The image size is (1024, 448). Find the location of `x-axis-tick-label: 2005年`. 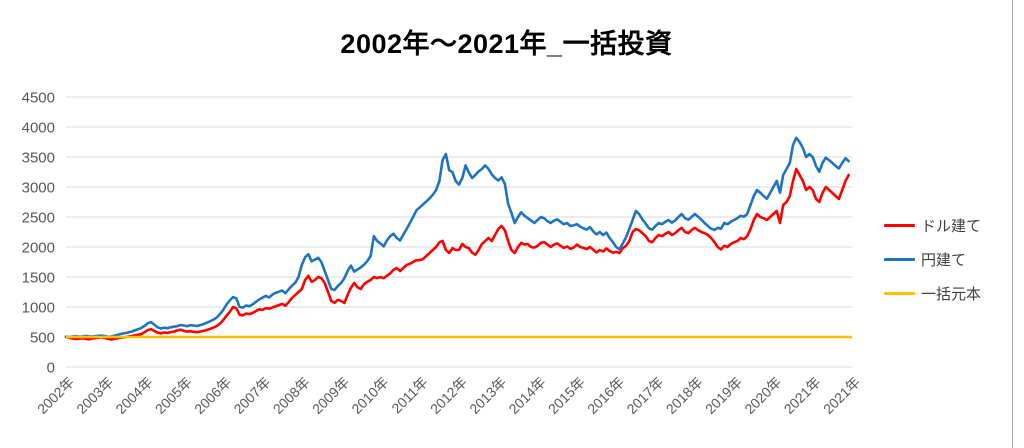

x-axis-tick-label: 2005年 is located at coordinates (173, 395).